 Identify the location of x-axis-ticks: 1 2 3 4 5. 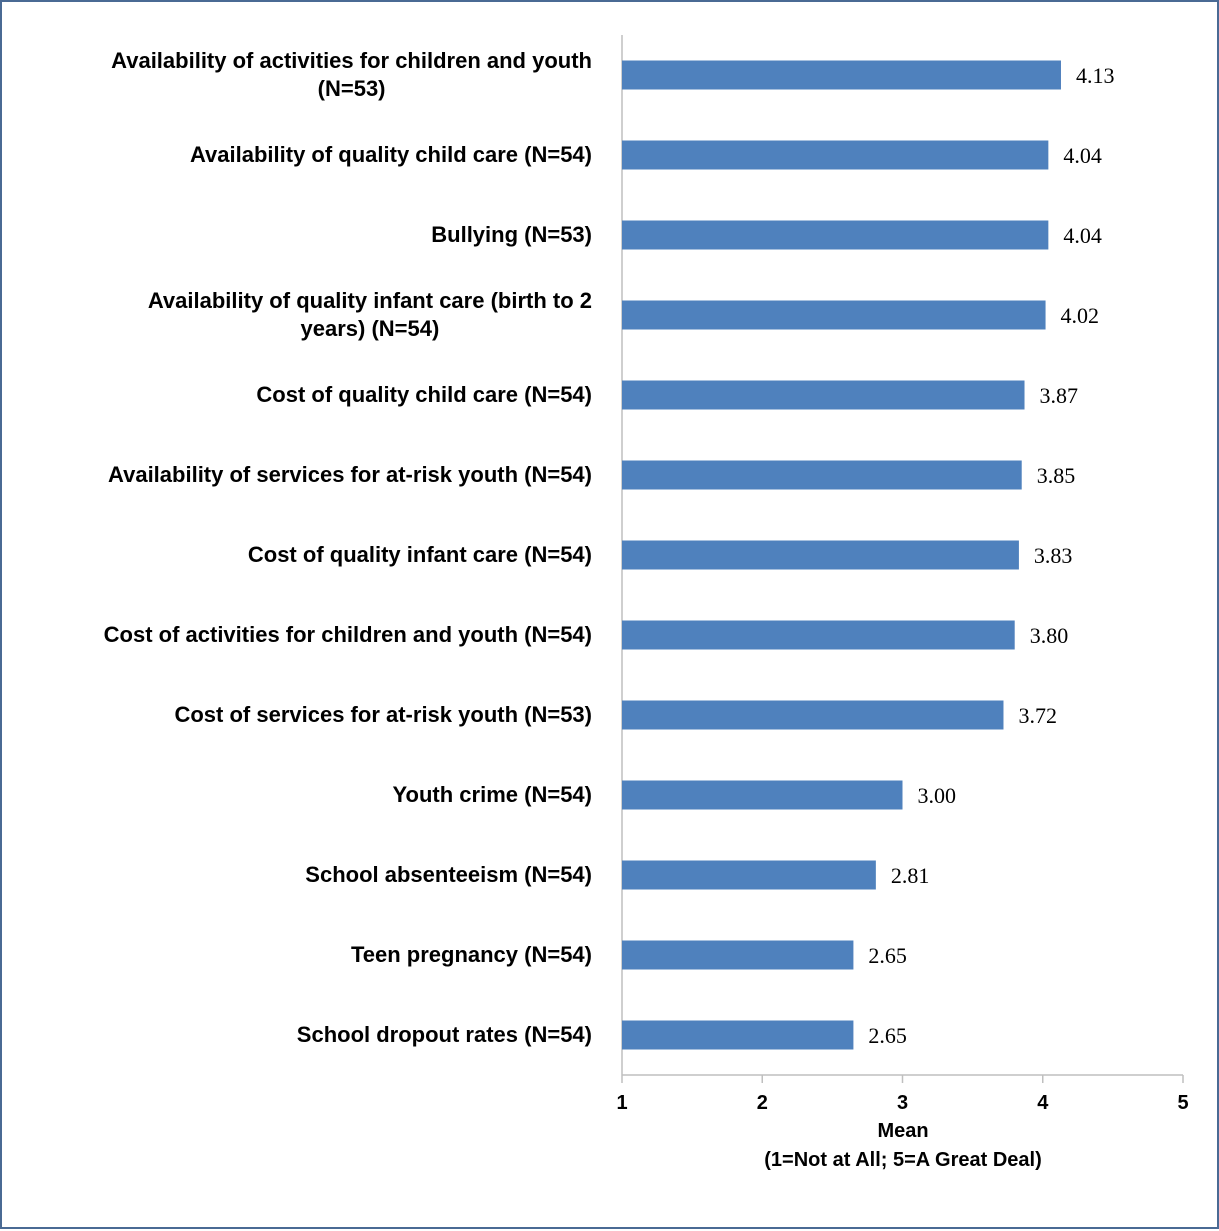
(902, 1094).